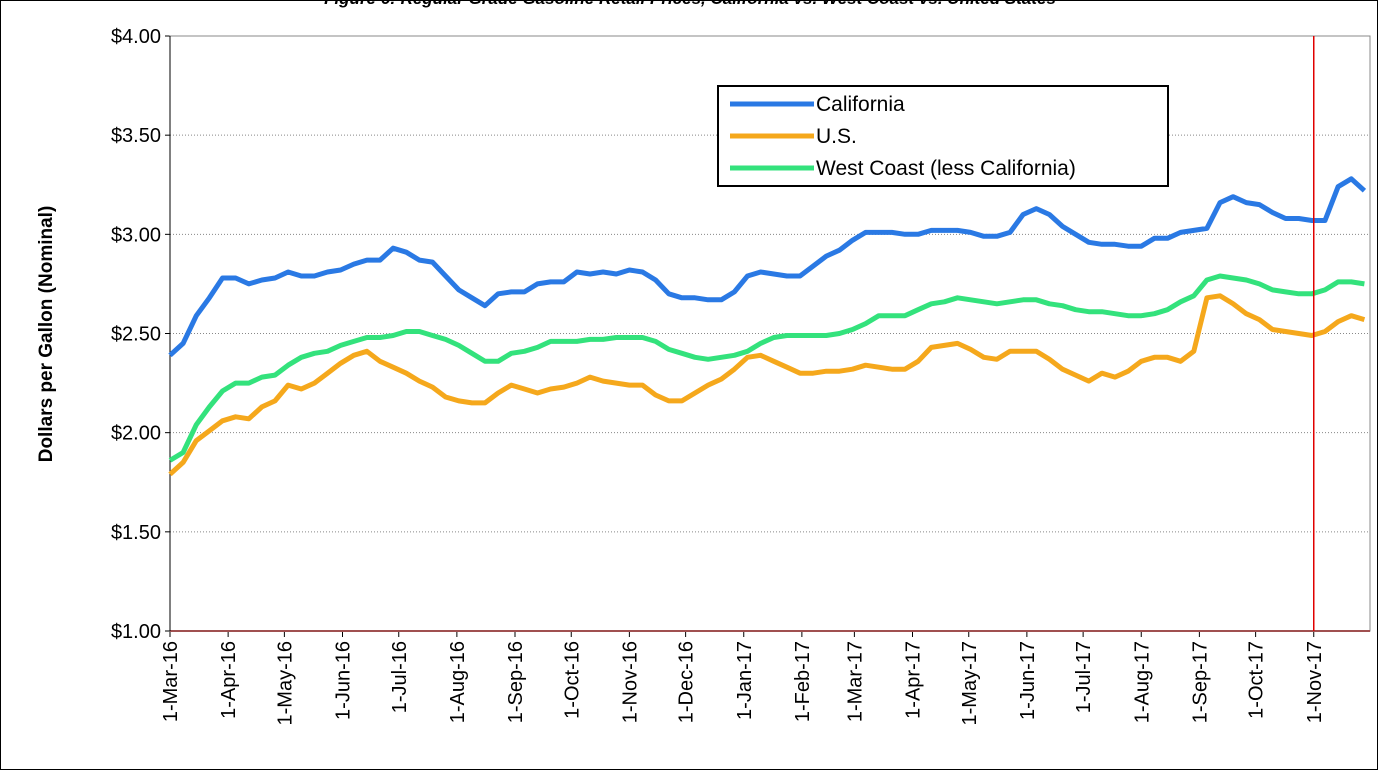  What do you see at coordinates (1028, 680) in the screenshot?
I see `x-tick-label: 1-Jun-17` at bounding box center [1028, 680].